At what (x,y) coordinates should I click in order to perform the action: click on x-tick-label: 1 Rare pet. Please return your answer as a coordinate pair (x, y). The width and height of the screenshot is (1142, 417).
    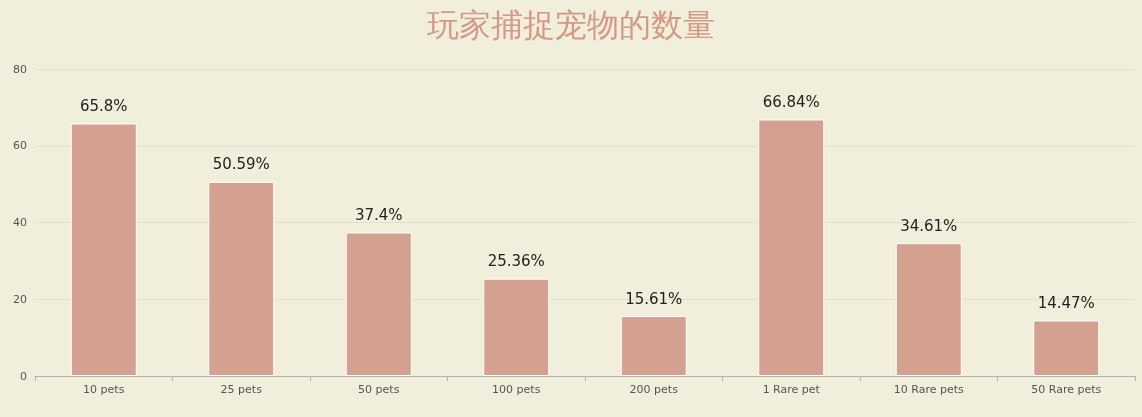
    Looking at the image, I should click on (791, 389).